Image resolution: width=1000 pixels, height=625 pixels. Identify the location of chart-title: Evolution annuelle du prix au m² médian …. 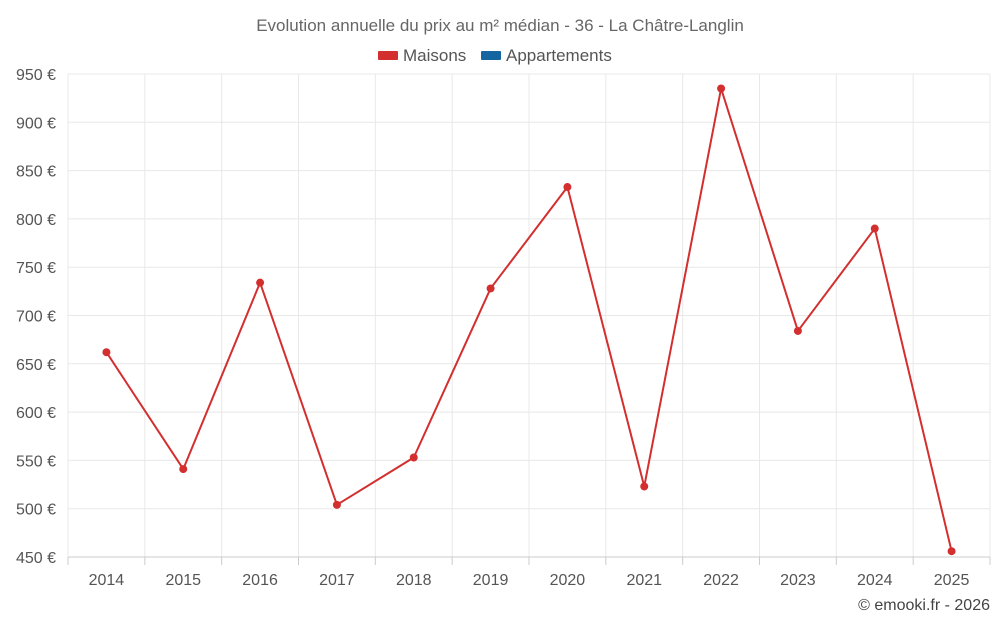
(500, 25).